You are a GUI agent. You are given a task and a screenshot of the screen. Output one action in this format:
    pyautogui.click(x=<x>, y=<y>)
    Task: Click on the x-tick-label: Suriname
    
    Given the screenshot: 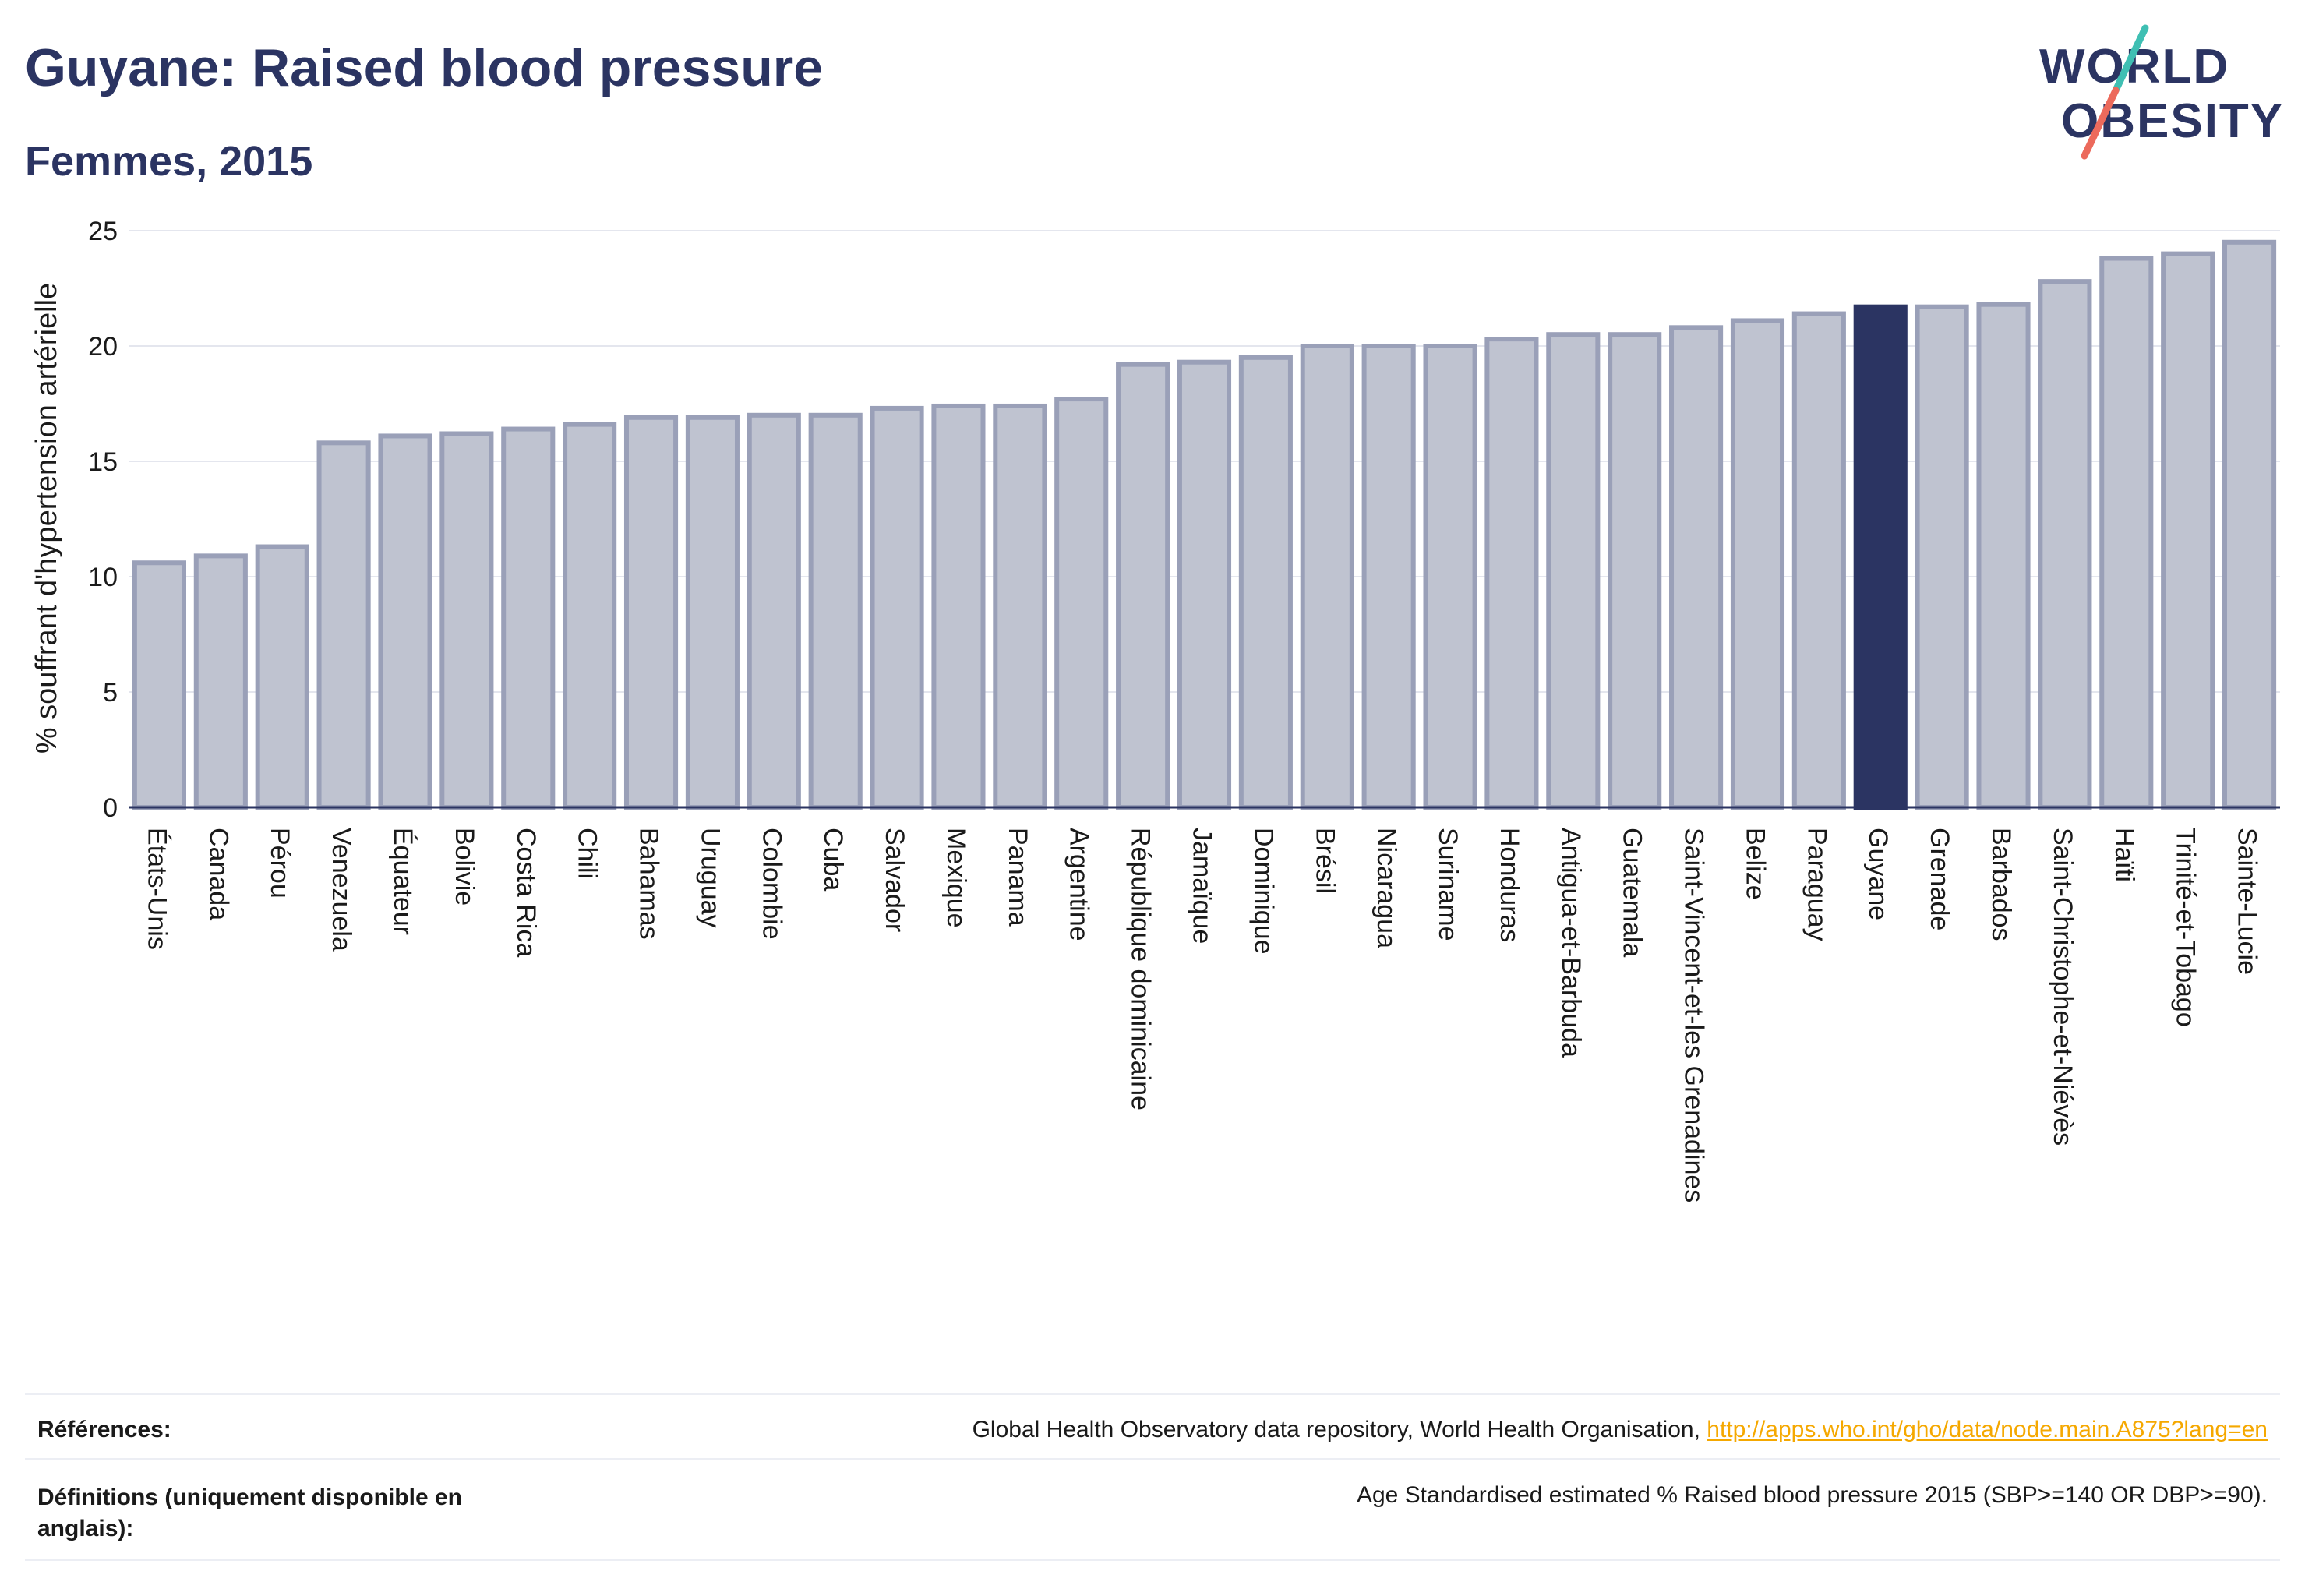 What is the action you would take?
    pyautogui.click(x=1448, y=884)
    